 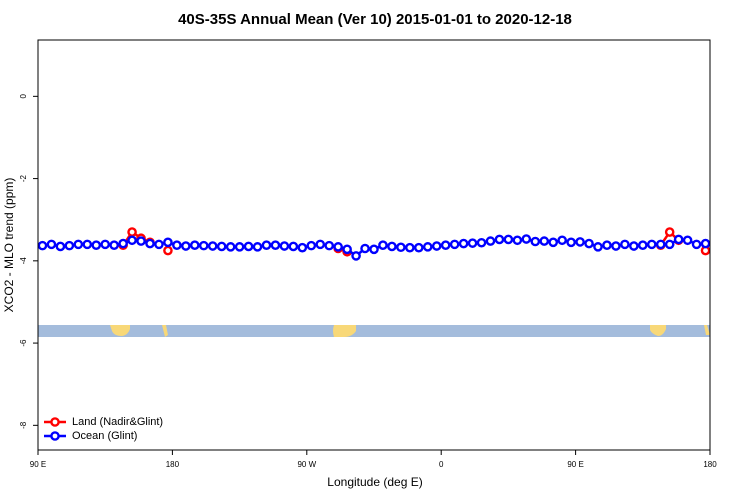 I want to click on x-tick-label: 0, so click(x=441, y=464).